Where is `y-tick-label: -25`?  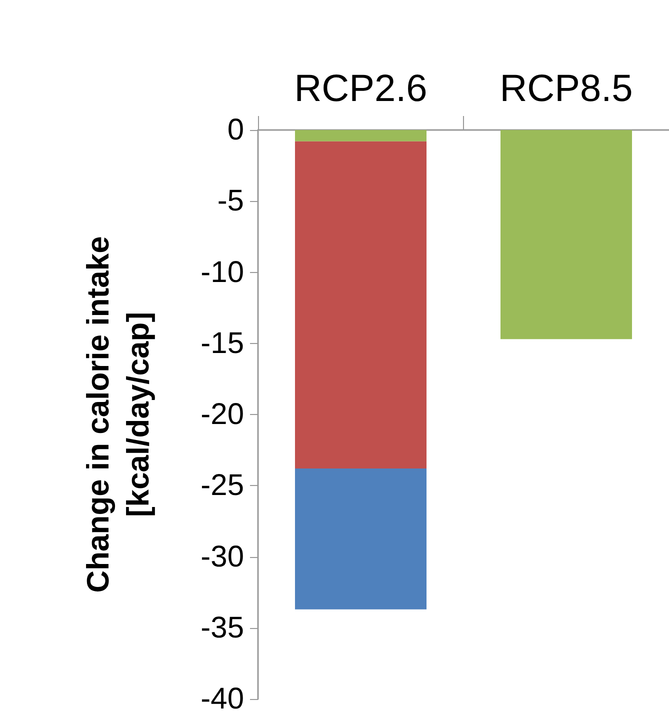 y-tick-label: -25 is located at coordinates (222, 485).